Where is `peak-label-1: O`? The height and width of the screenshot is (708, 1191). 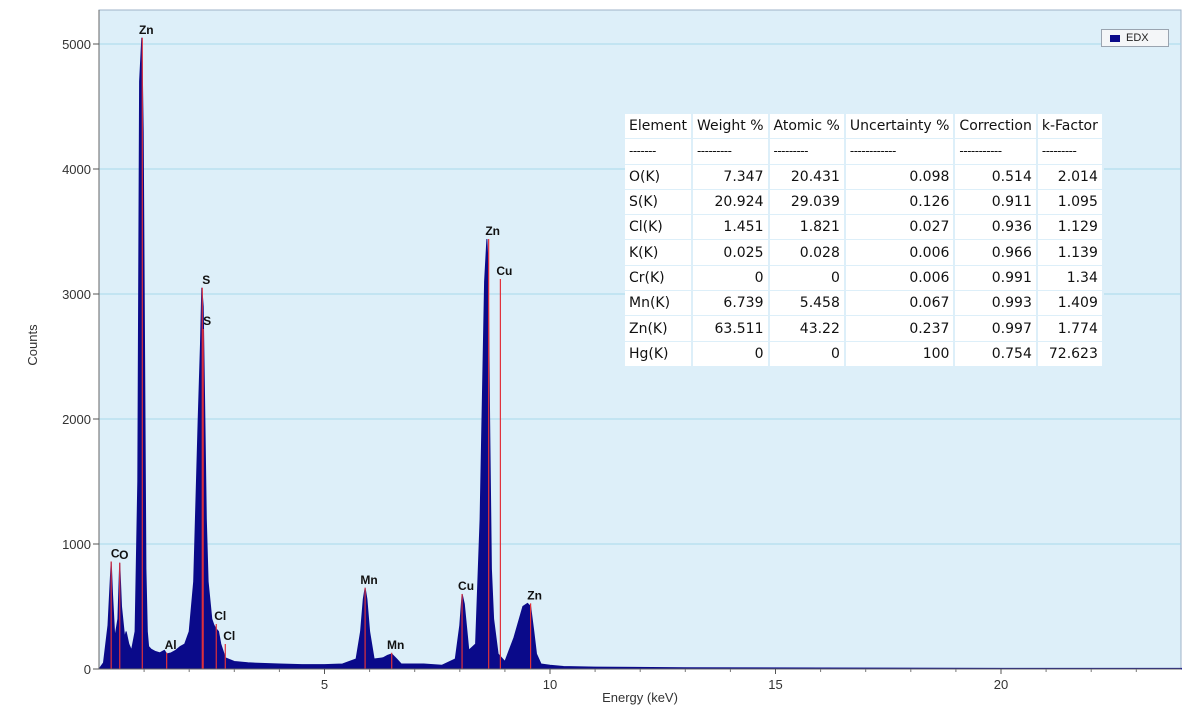 peak-label-1: O is located at coordinates (123, 555).